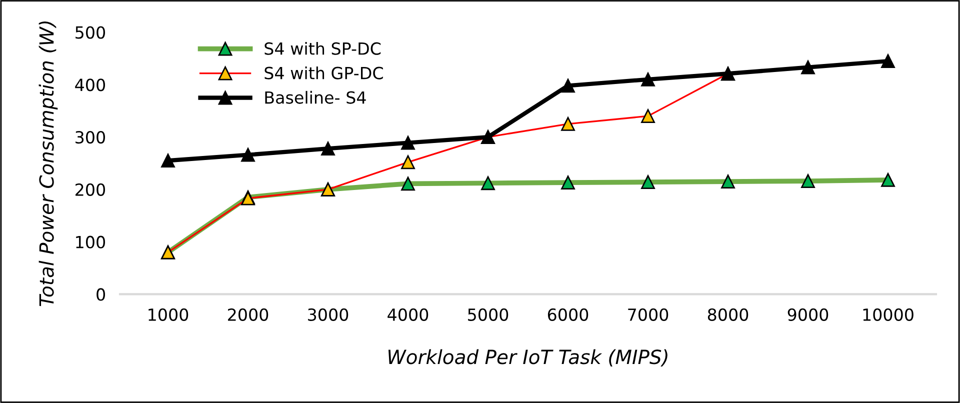 The width and height of the screenshot is (960, 403). What do you see at coordinates (568, 314) in the screenshot?
I see `x-tick-label: 6000` at bounding box center [568, 314].